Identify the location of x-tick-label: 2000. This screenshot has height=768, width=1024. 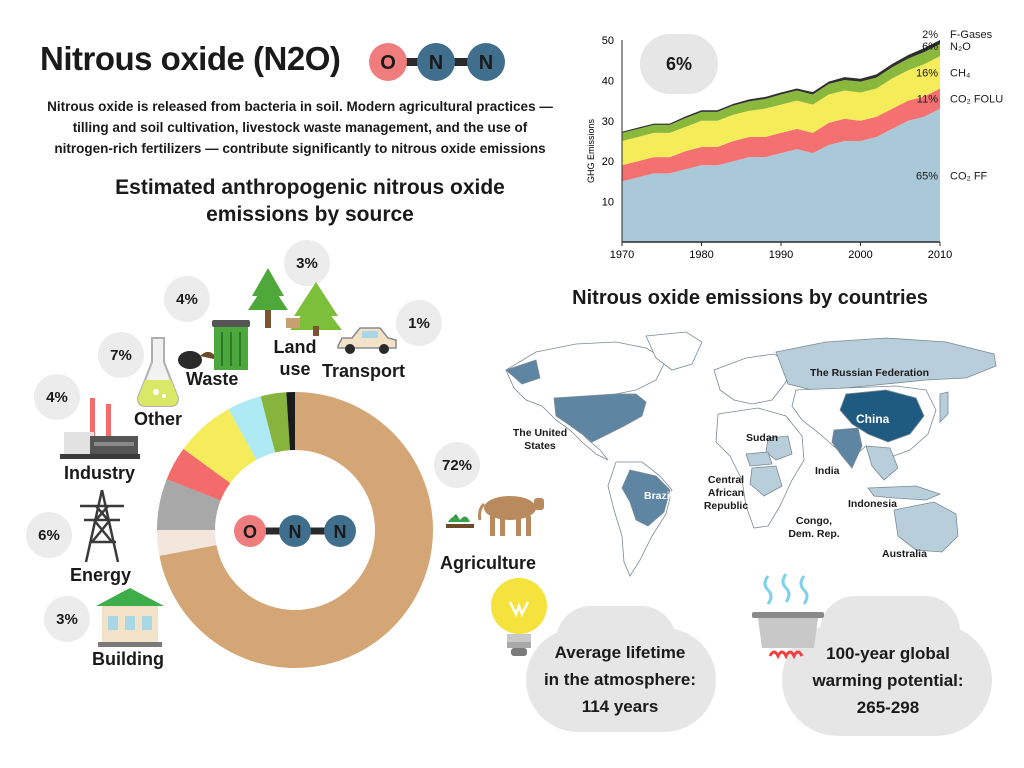
(860, 255).